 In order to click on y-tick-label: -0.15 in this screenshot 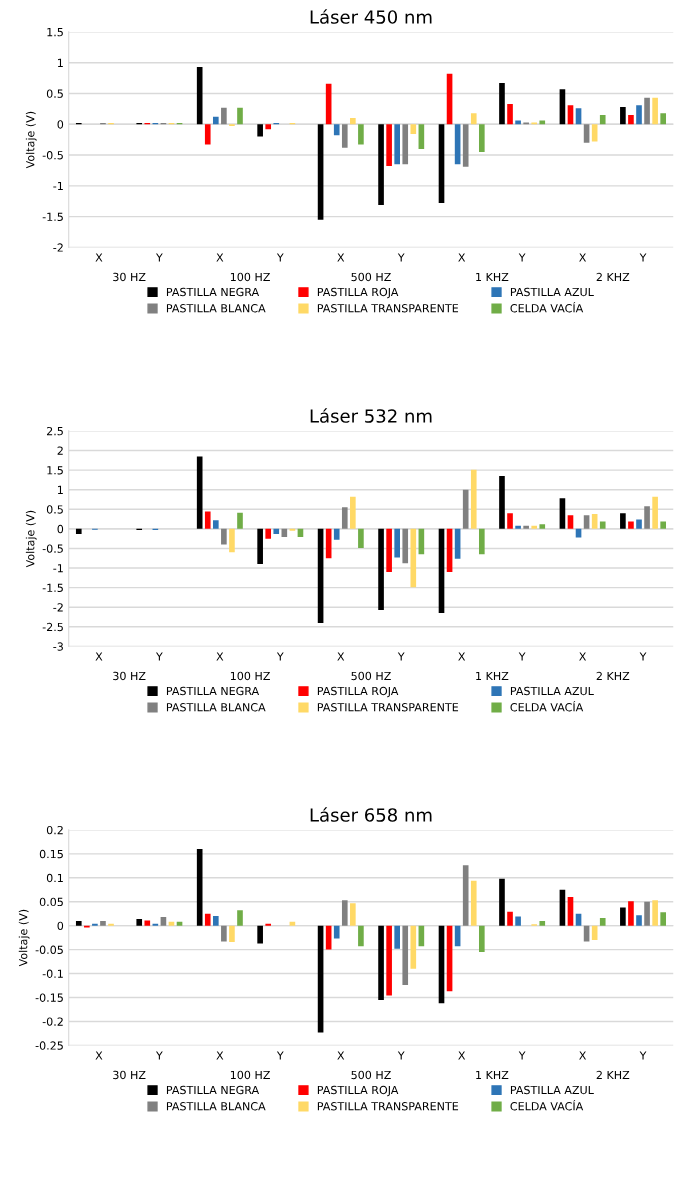, I will do `click(49, 997)`.